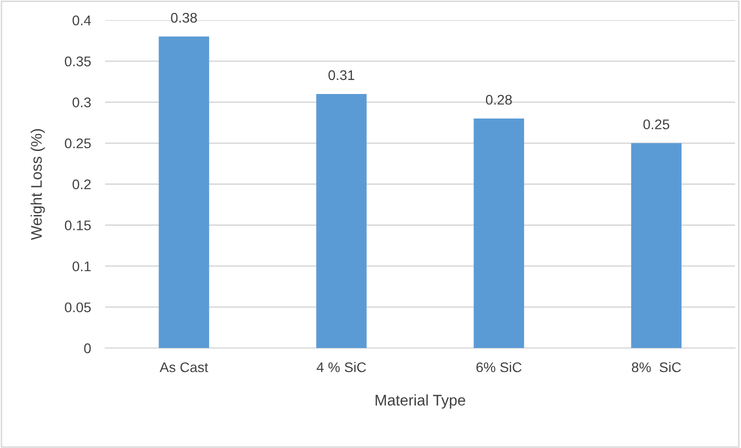 This screenshot has width=741, height=448. What do you see at coordinates (81, 266) in the screenshot?
I see `y-tick-label: 0.1` at bounding box center [81, 266].